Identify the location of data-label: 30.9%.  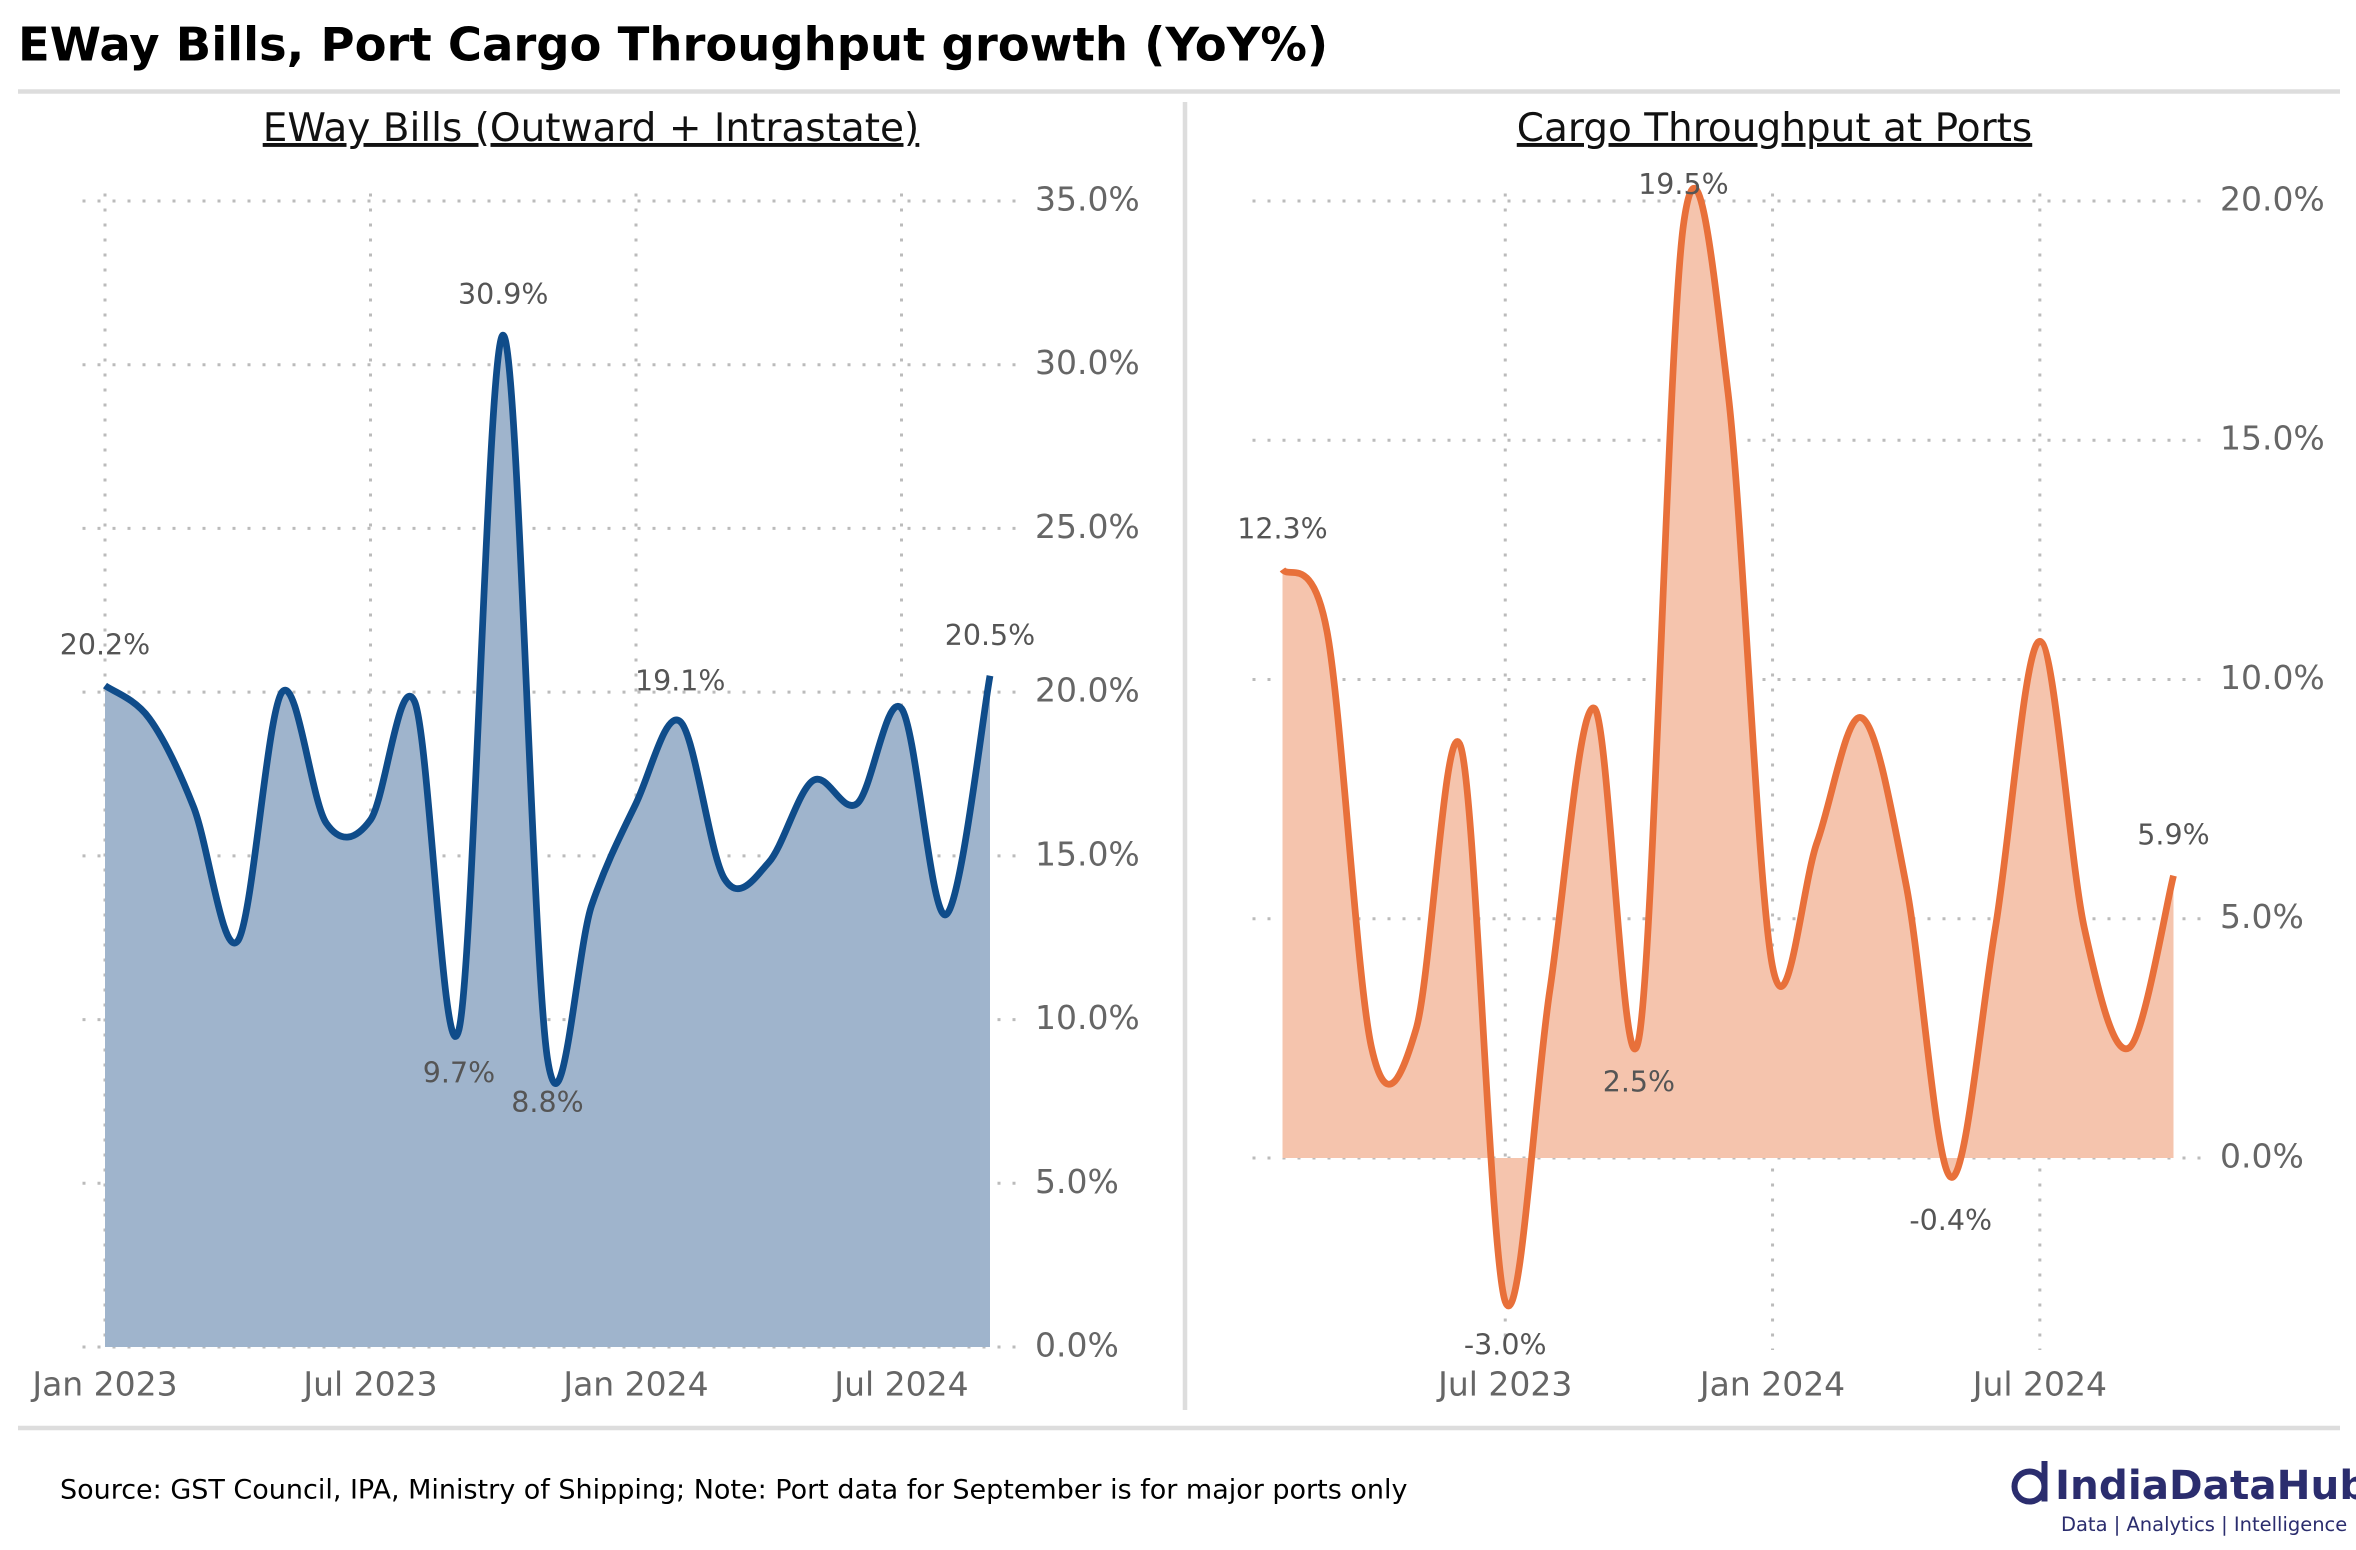
(503, 294).